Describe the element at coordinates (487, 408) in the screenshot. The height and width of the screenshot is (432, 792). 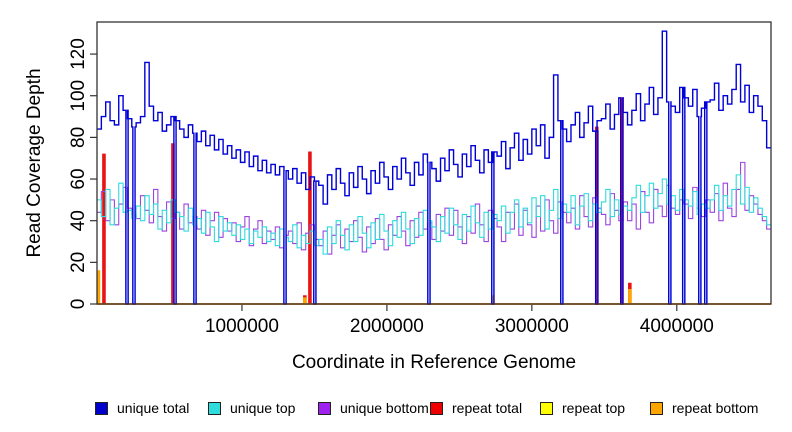
I see `legend-label: repeat total` at that location.